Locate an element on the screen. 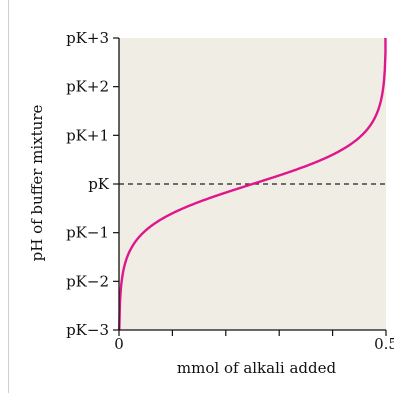 Image resolution: width=394 pixels, height=393 pixels. x-tick-label: 0.5 is located at coordinates (384, 344).